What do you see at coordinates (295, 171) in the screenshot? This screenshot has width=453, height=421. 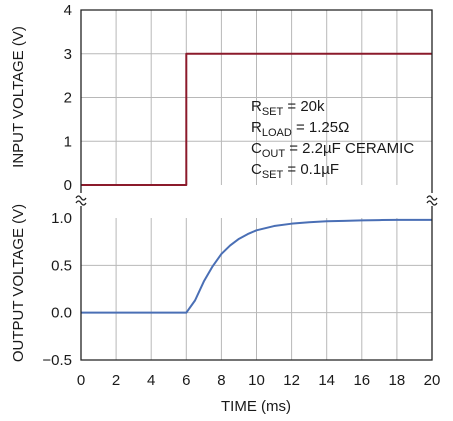 I see `annotation-line: CSET = 0.1µF` at bounding box center [295, 171].